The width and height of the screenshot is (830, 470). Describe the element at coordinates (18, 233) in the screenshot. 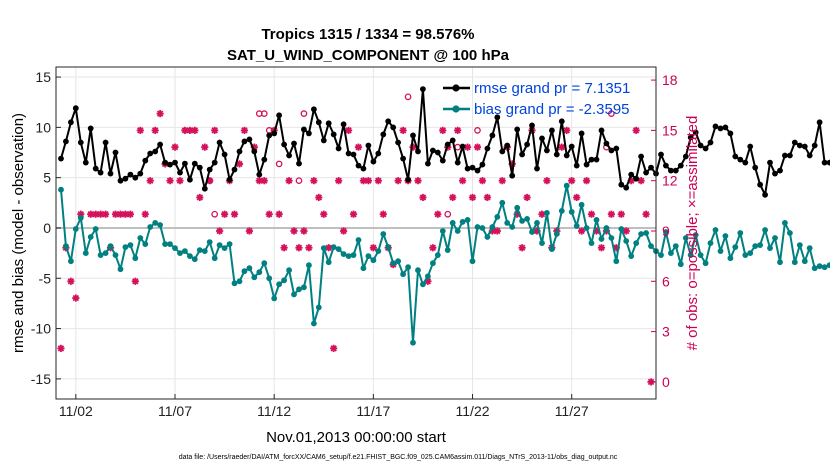

I see `y-axis-label: rmse and bias (model - observation)` at that location.